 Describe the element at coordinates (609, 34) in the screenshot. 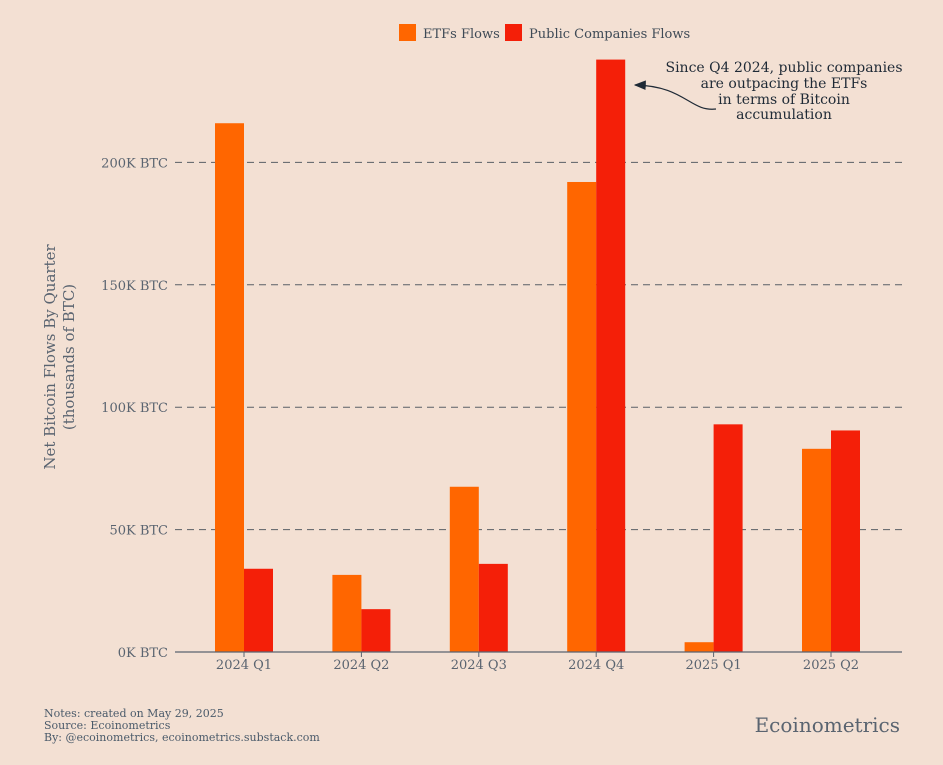

I see `legend-label-public: Public Companies Flows` at that location.